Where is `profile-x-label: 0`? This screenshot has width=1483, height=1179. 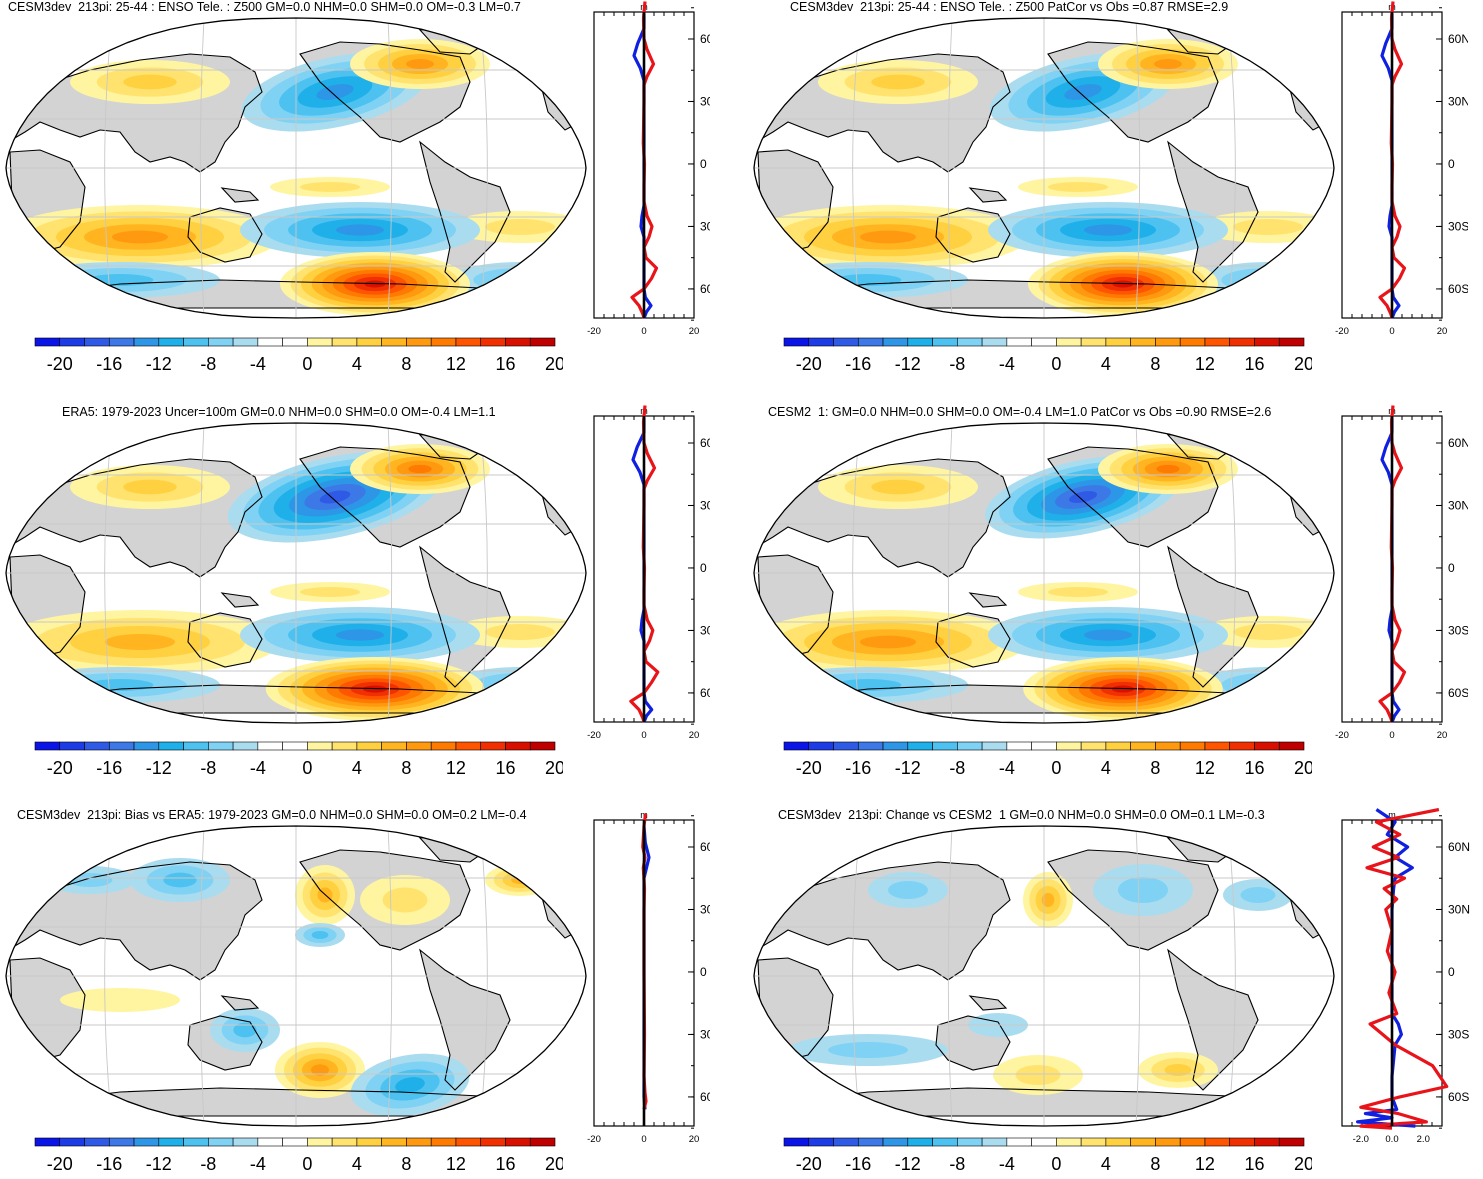 profile-x-label: 0 is located at coordinates (643, 331).